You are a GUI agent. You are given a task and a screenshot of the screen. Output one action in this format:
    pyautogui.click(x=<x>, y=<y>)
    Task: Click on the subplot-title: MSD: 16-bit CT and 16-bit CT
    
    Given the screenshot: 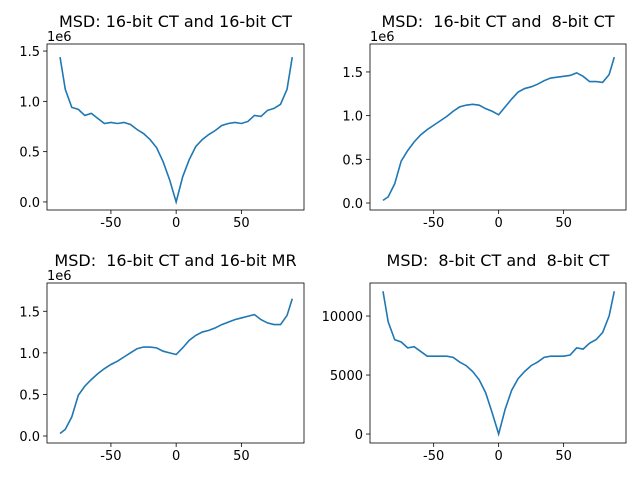 What is the action you would take?
    pyautogui.click(x=175, y=21)
    